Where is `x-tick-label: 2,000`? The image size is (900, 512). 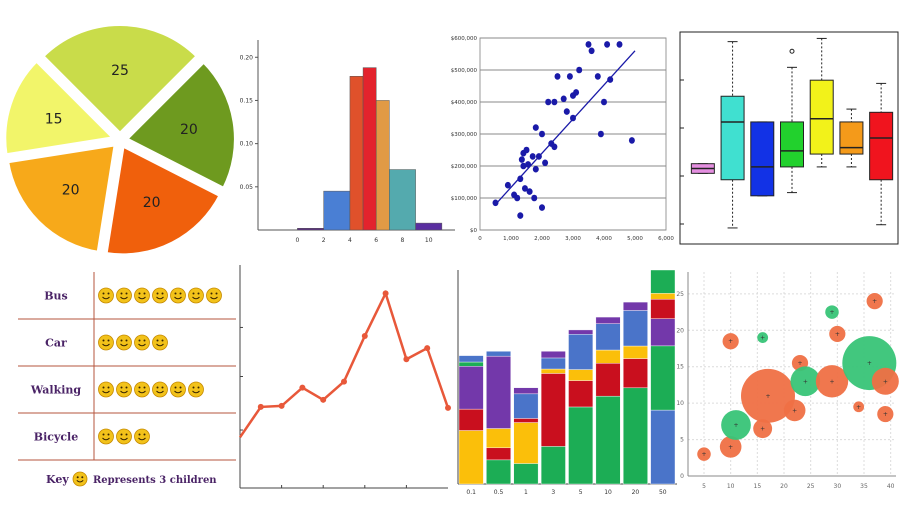 x-tick-label: 2,000 is located at coordinates (542, 239).